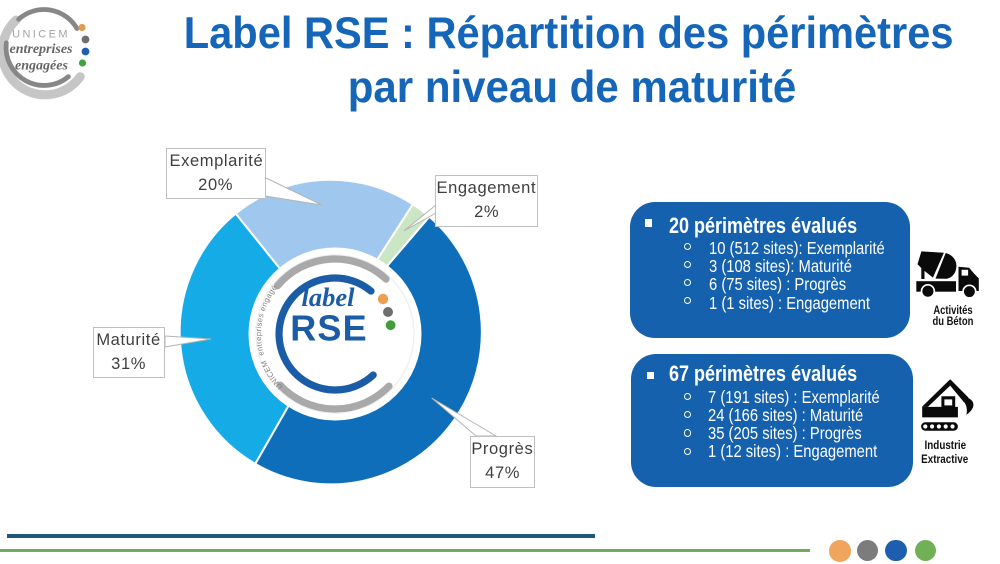 The image size is (1000, 564). I want to click on svg-text: entreprises, so click(42, 49).